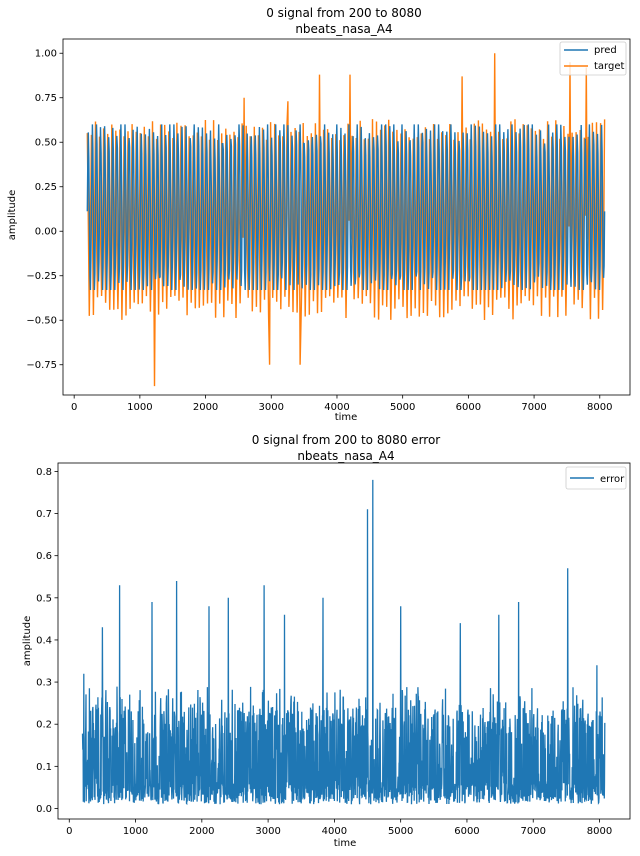 This screenshot has height=856, width=640. I want to click on chart-bottom-y-tick-label: 0.2, so click(44, 725).